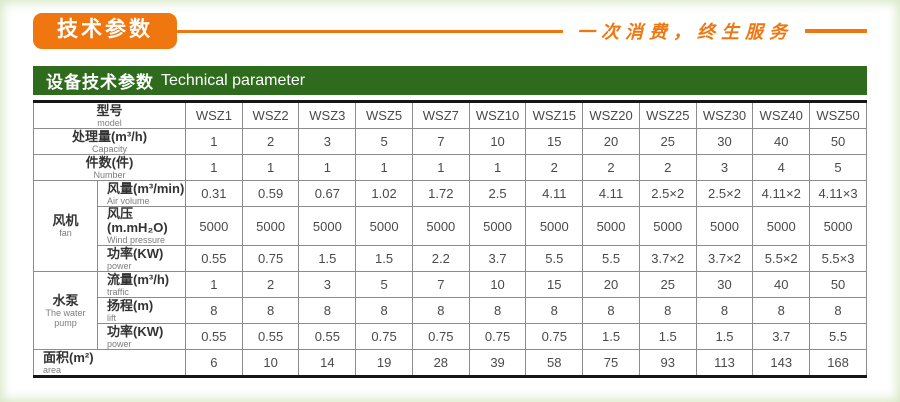 The image size is (900, 402). Describe the element at coordinates (611, 363) in the screenshot. I see `value-cell: 75` at that location.